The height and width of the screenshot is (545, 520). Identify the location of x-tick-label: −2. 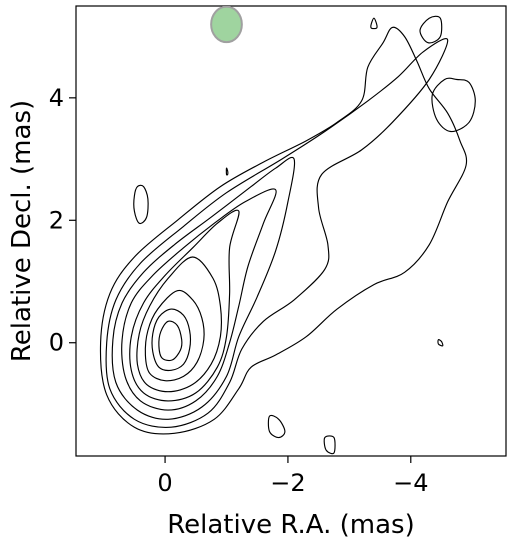
(287, 483).